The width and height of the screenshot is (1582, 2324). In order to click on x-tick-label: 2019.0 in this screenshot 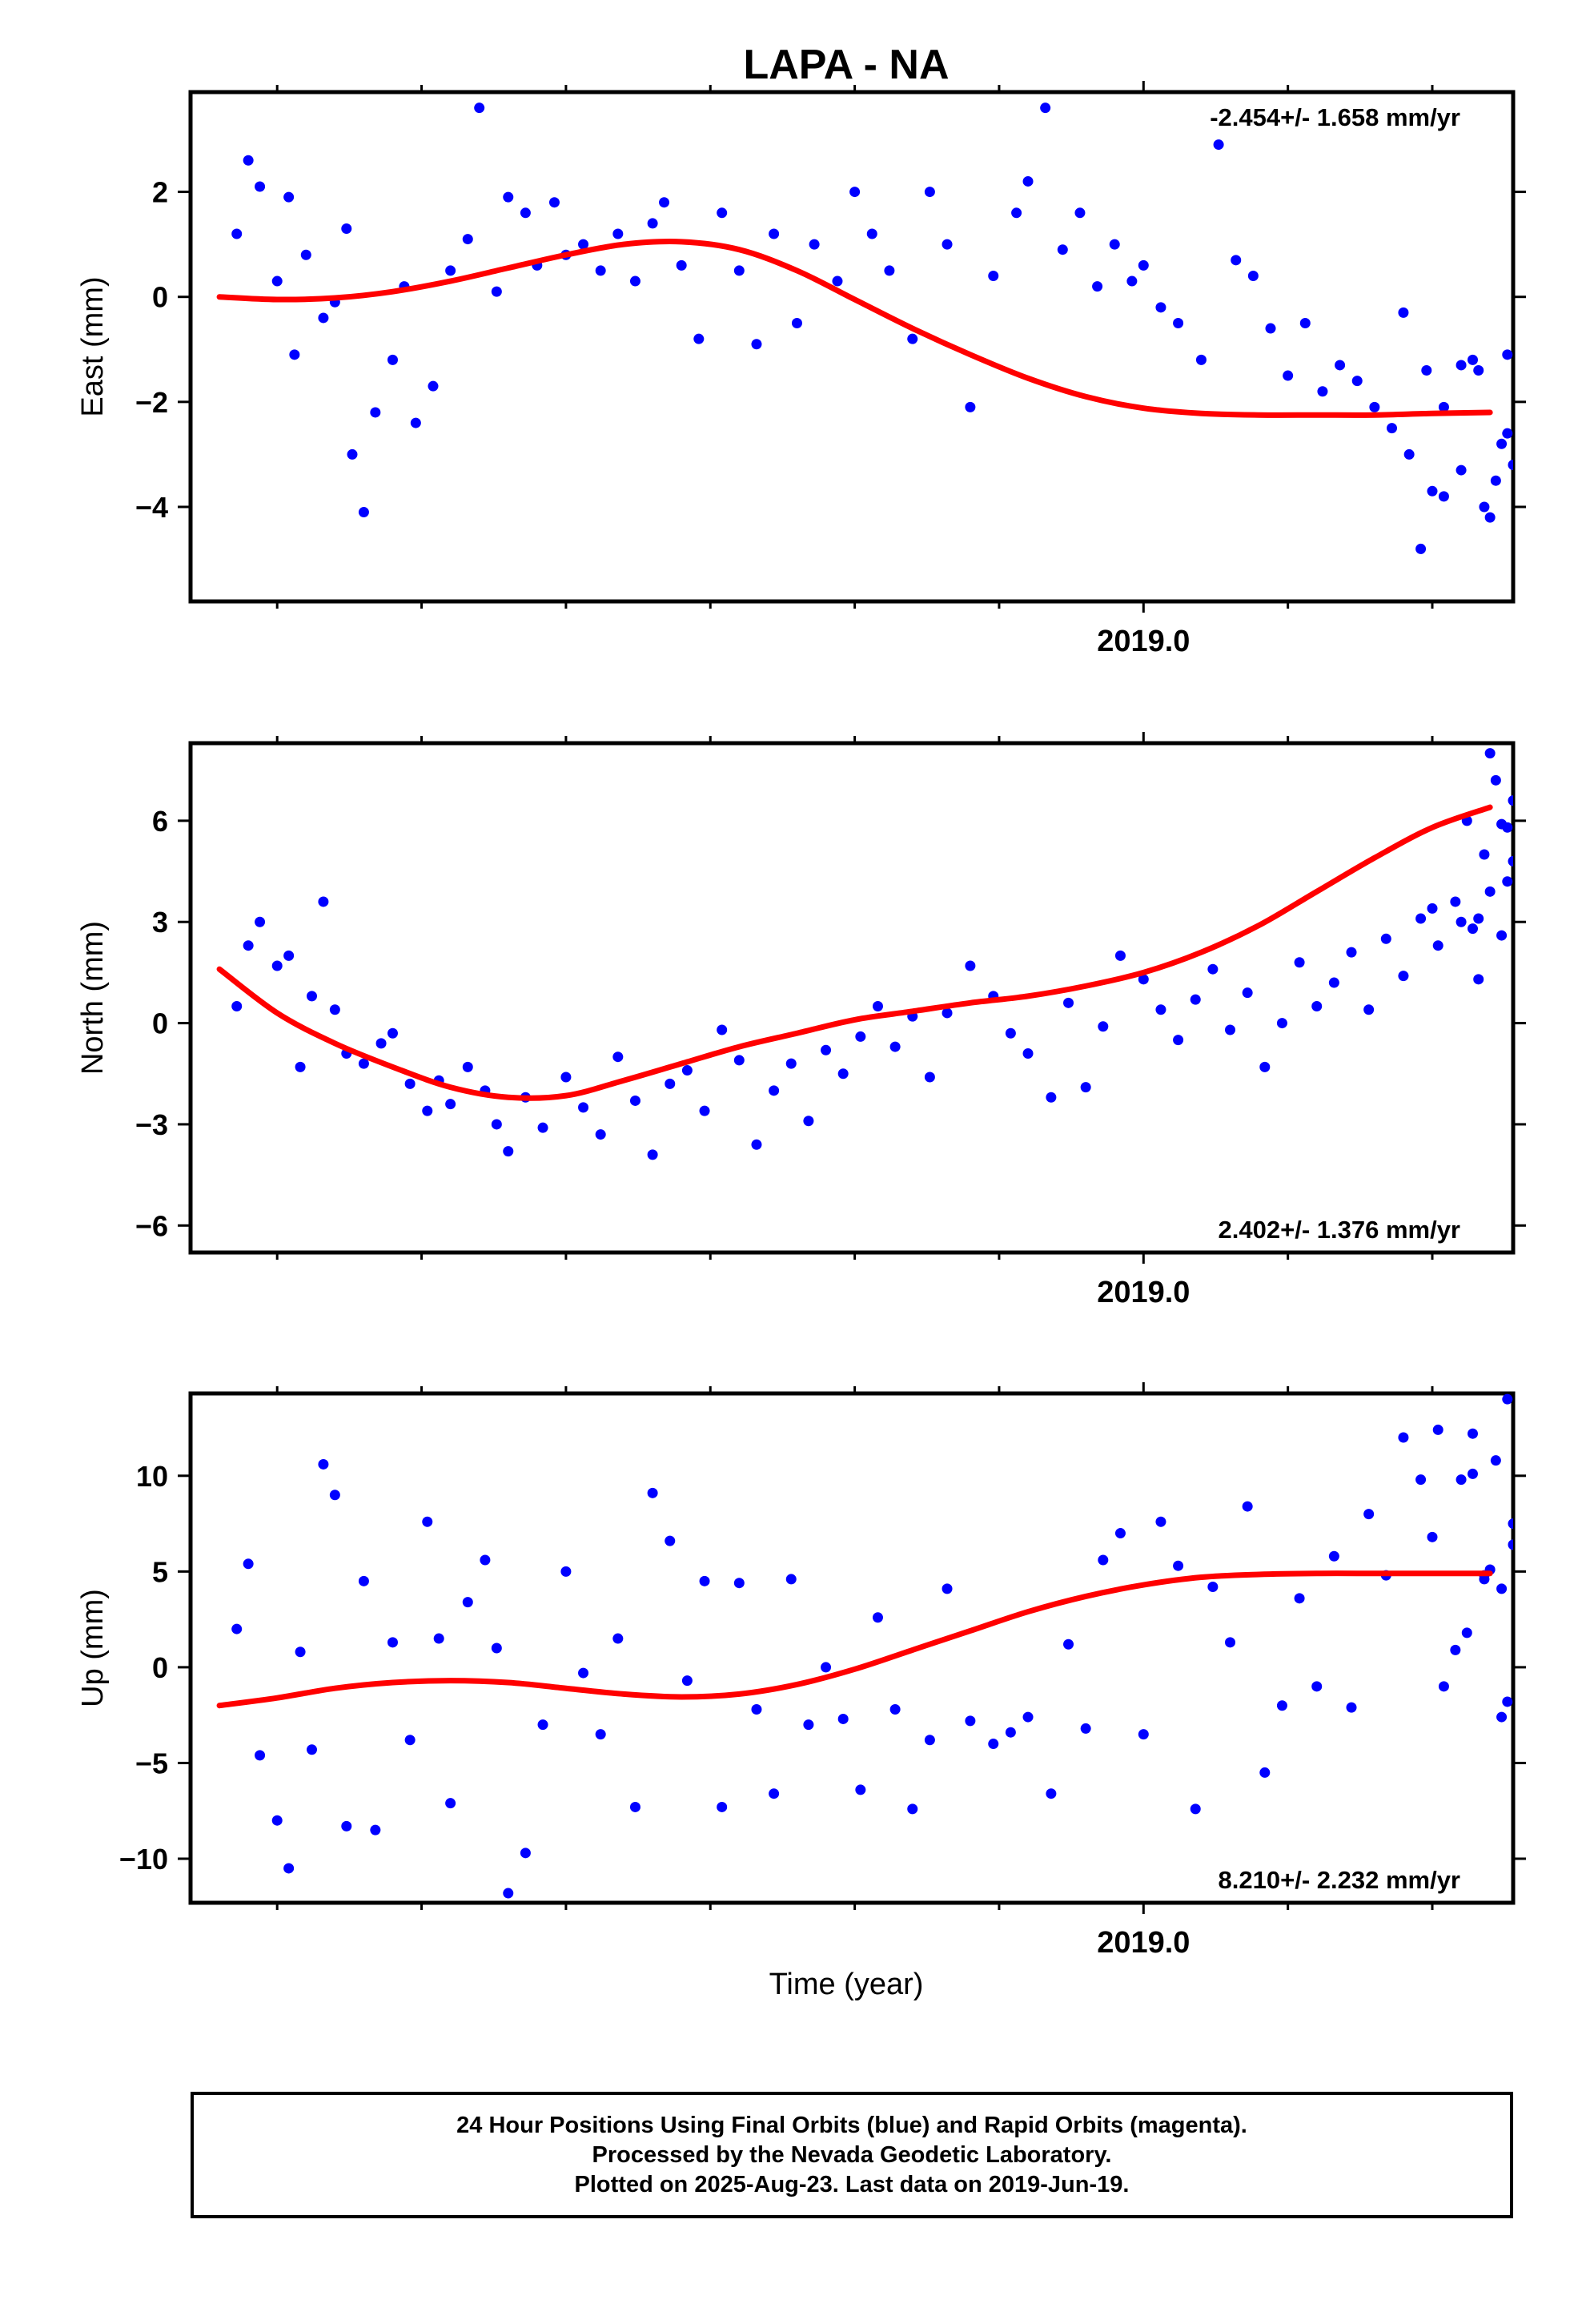, I will do `click(1143, 641)`.